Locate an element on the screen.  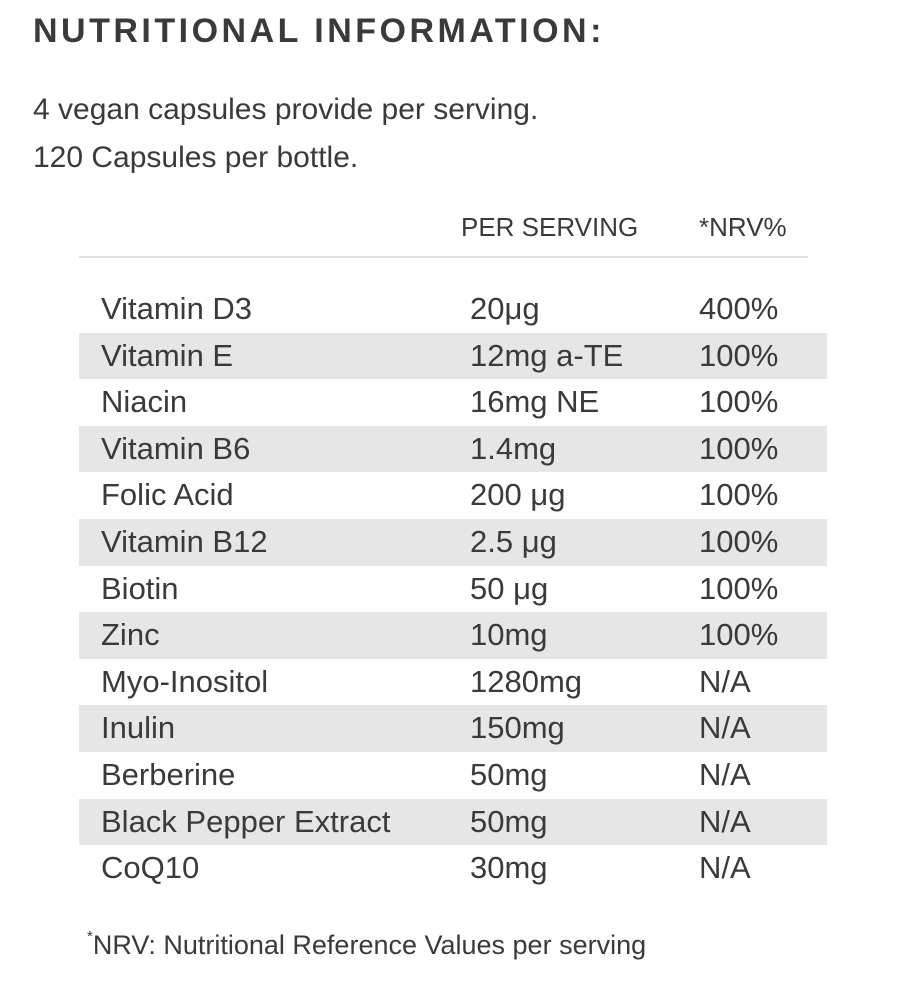
table-row: Zinc 10mg 100% is located at coordinates (453, 635).